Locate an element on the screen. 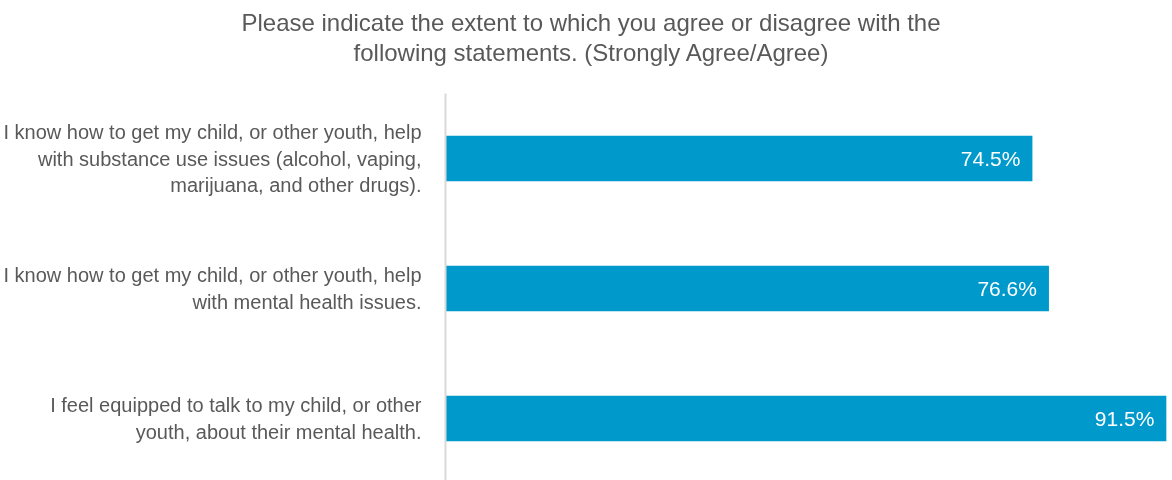  y-tick-label: I feel equipped to talk to my child, or other youth, about their mental health. is located at coordinates (236, 418).